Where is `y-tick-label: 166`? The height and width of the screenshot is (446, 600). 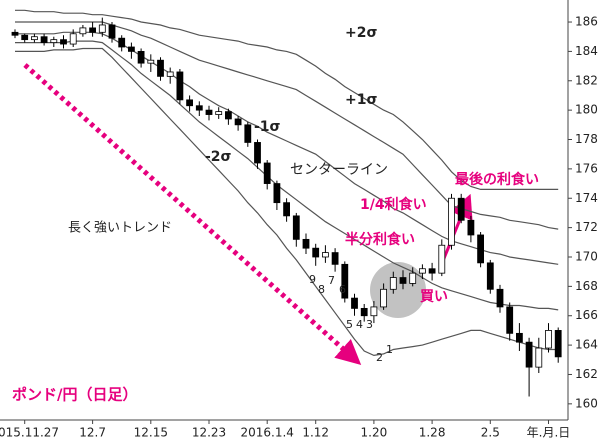 y-tick-label: 166 is located at coordinates (586, 315).